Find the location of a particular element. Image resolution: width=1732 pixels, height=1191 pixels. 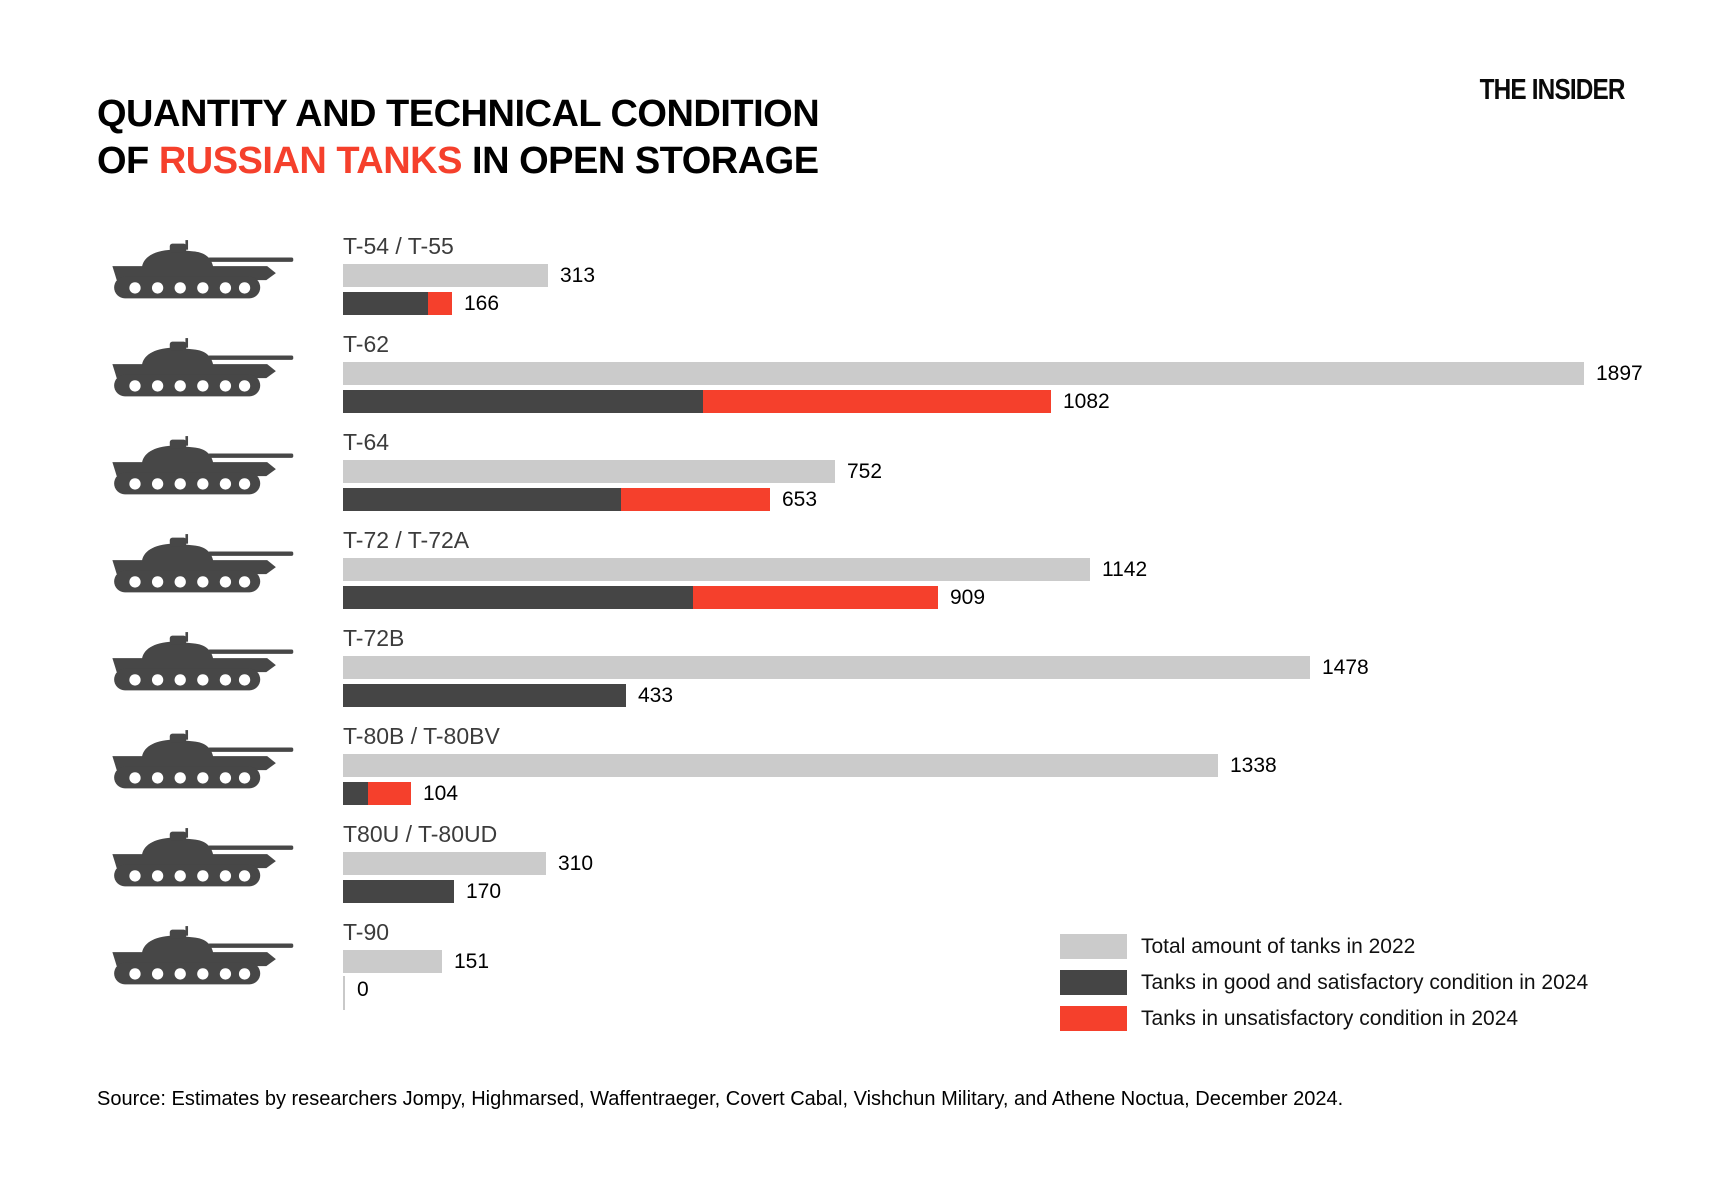

legend-label: Total amount of tanks in 2022 is located at coordinates (1278, 946).